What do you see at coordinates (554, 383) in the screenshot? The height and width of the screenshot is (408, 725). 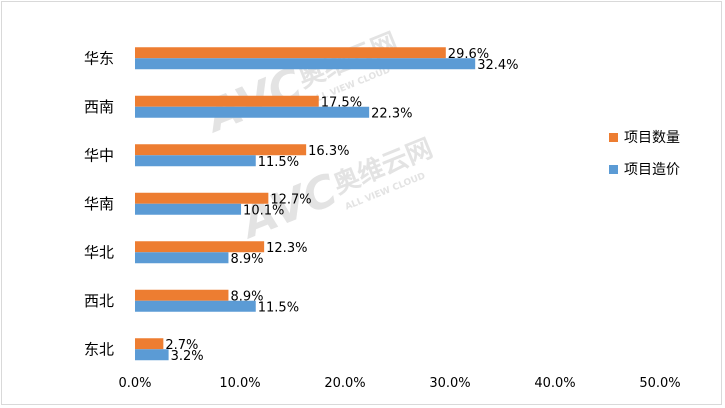 I see `x-tick-label: 40.0%` at bounding box center [554, 383].